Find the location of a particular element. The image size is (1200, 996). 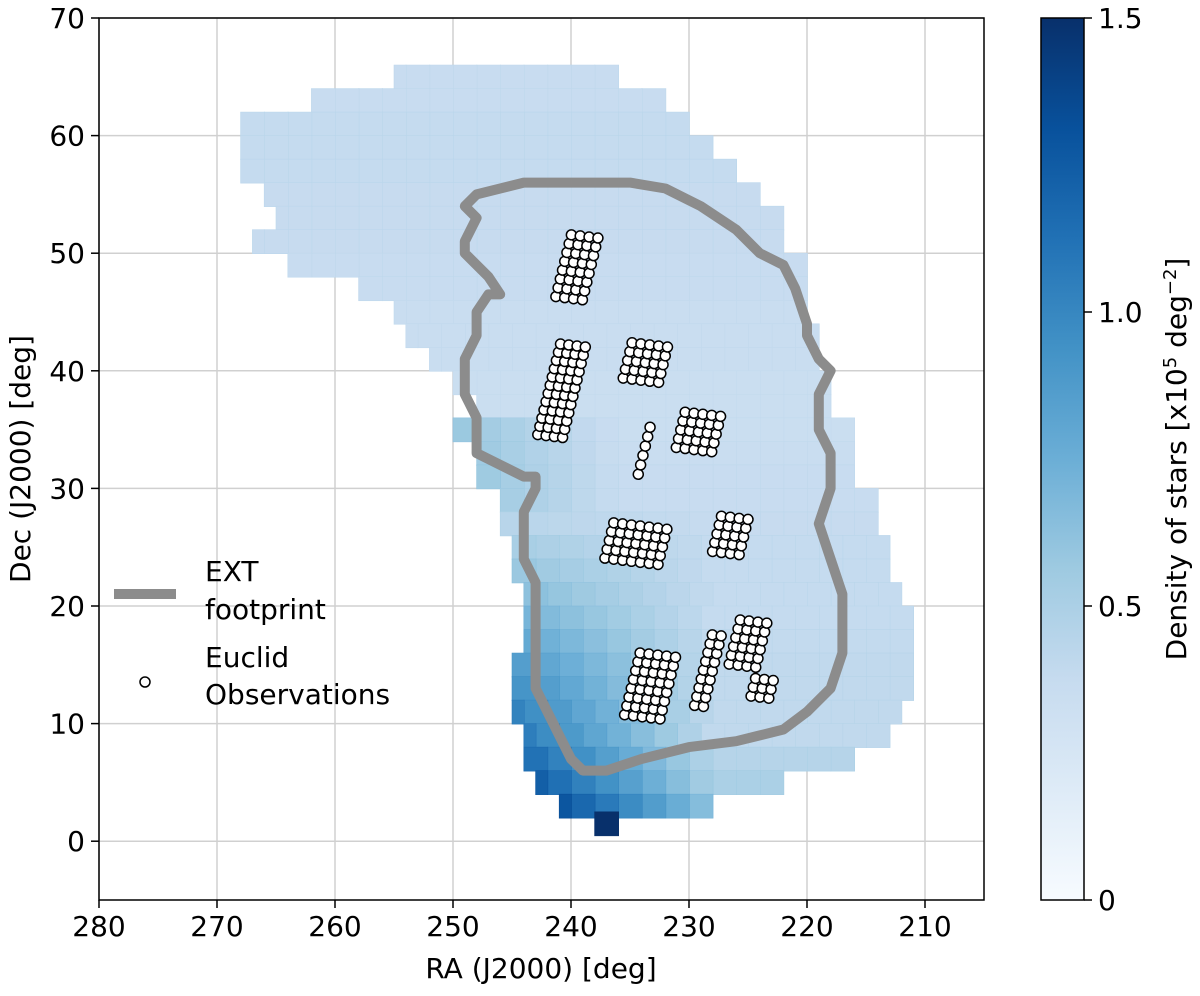

legend-euclid-label-line2: Observations is located at coordinates (297, 694).